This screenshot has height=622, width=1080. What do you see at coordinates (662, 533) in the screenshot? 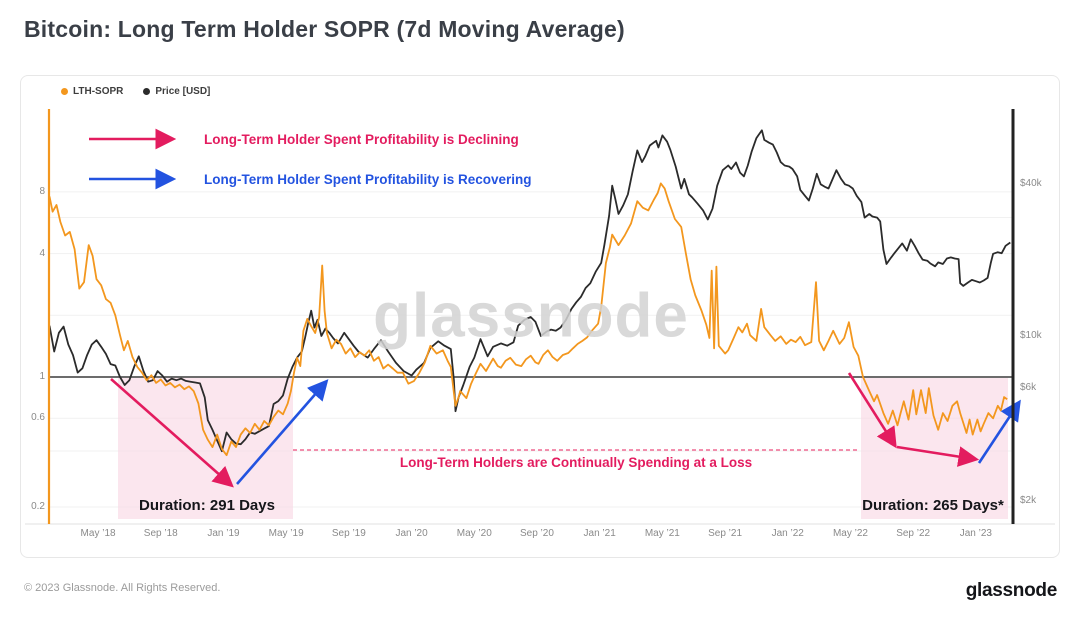
I see `x-tick-label: May ’21` at bounding box center [662, 533].